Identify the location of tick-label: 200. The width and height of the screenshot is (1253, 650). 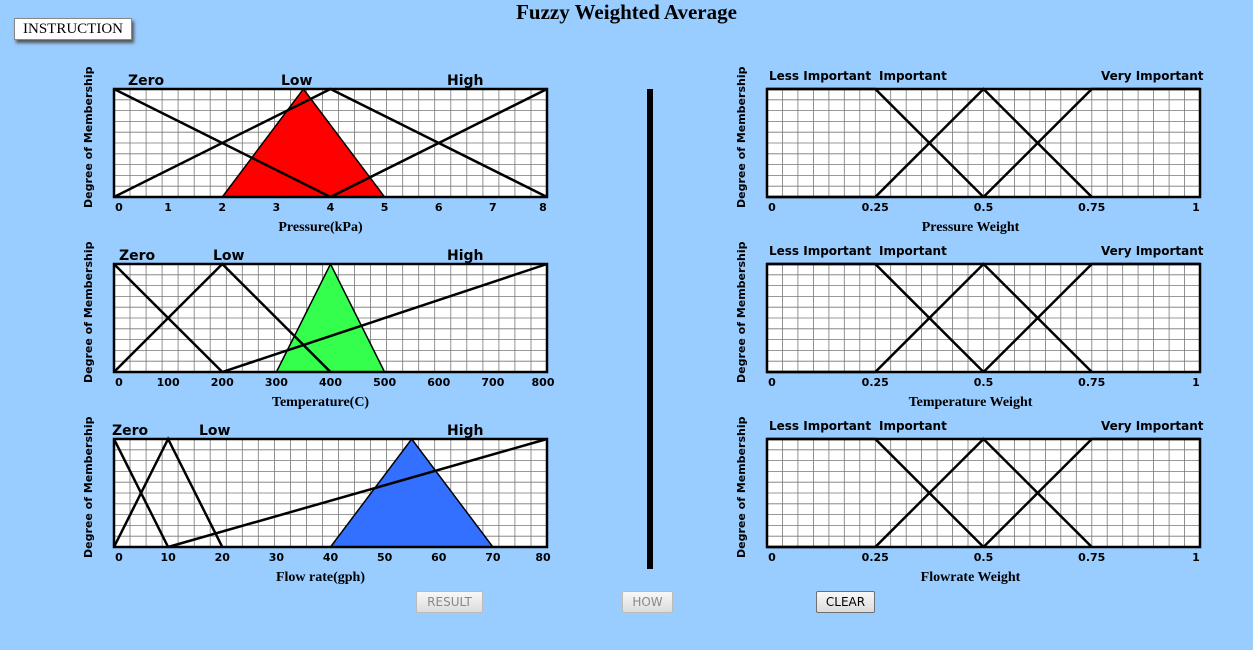
(222, 382).